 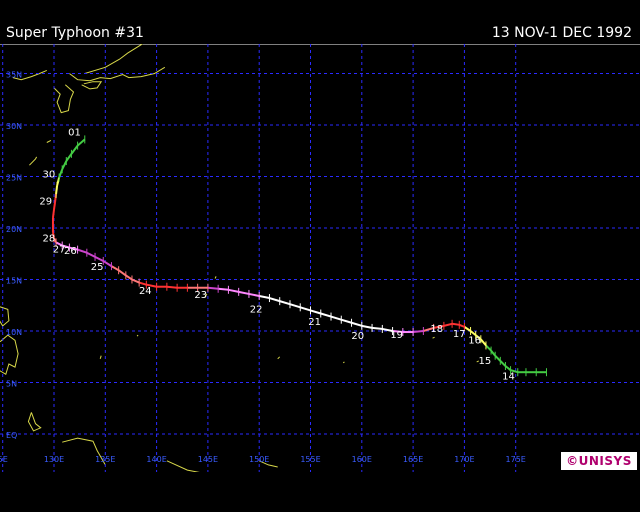 I want to click on day-label: 25, so click(x=97, y=267).